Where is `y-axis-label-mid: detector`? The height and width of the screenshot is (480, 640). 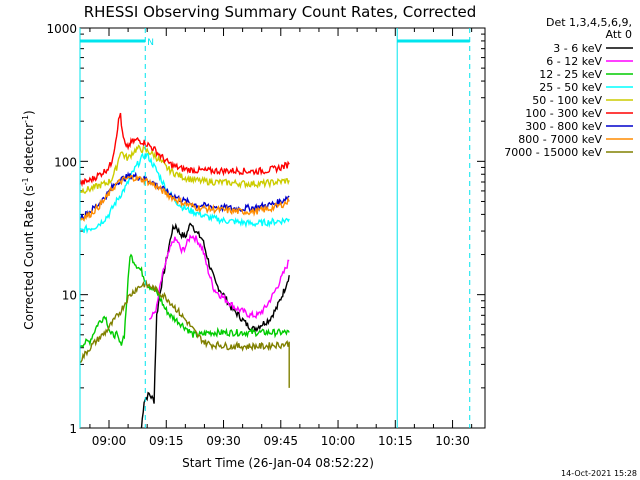 y-axis-label-mid: detector is located at coordinates (29, 150).